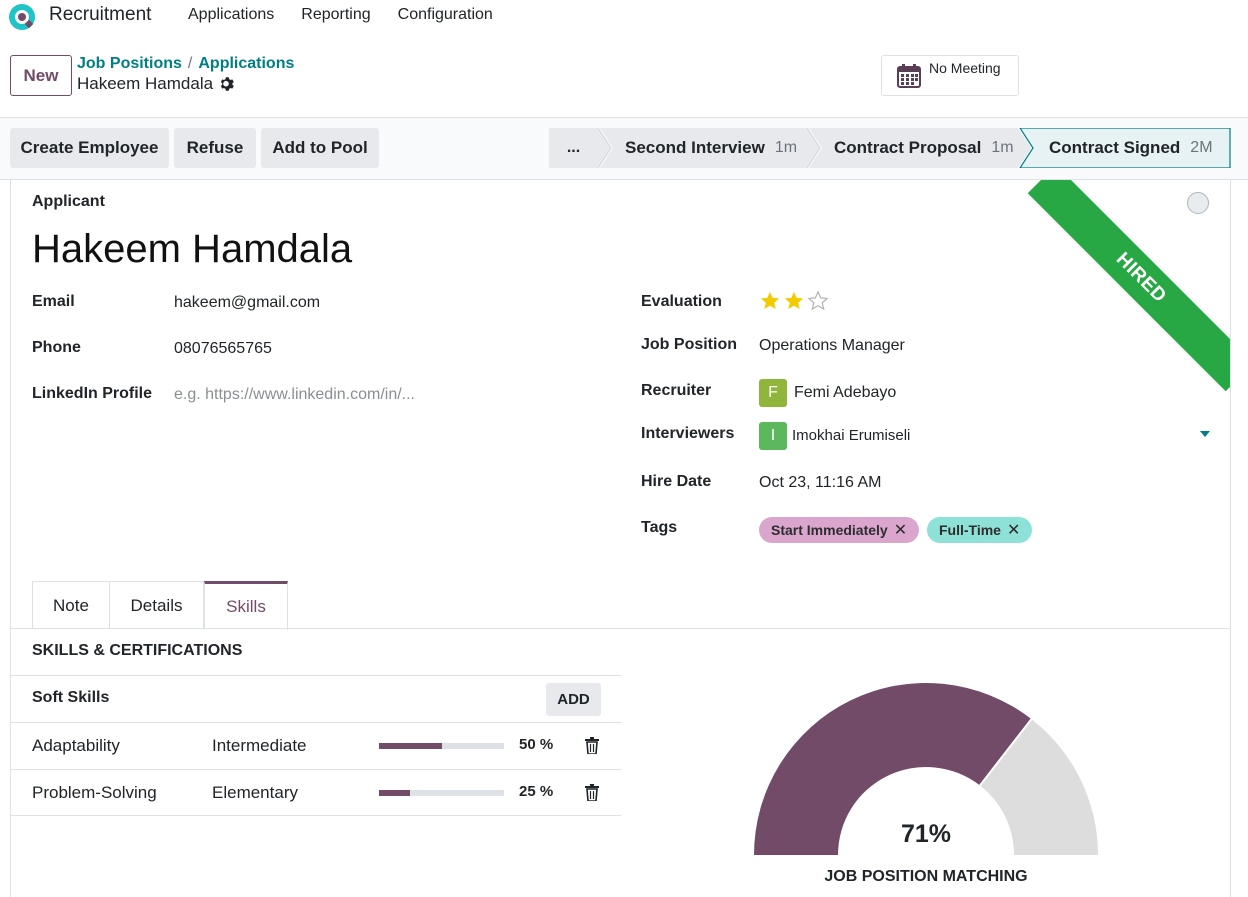 Image resolution: width=1248 pixels, height=897 pixels. I want to click on menu-reporting: Reporting, so click(336, 14).